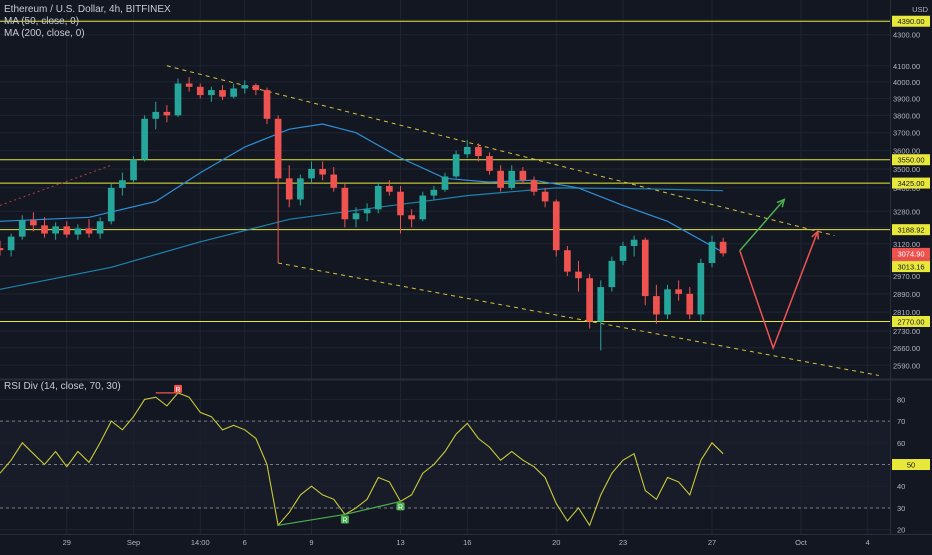  I want to click on price-tick-label: 2590.00, so click(906, 365).